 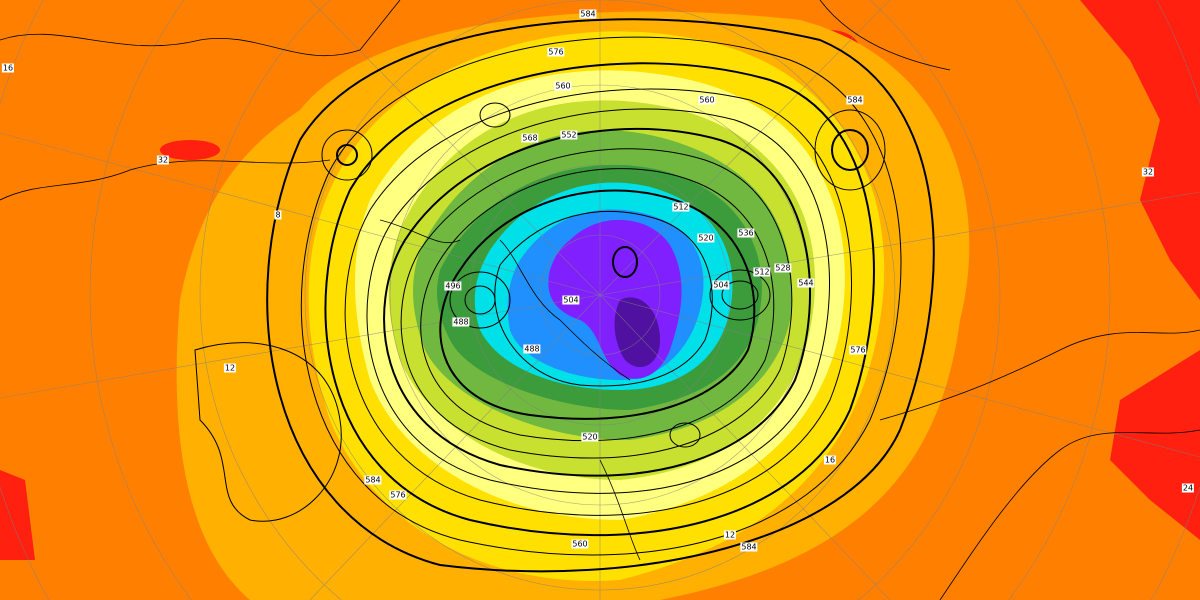 I want to click on contour-label: 552, so click(x=569, y=135).